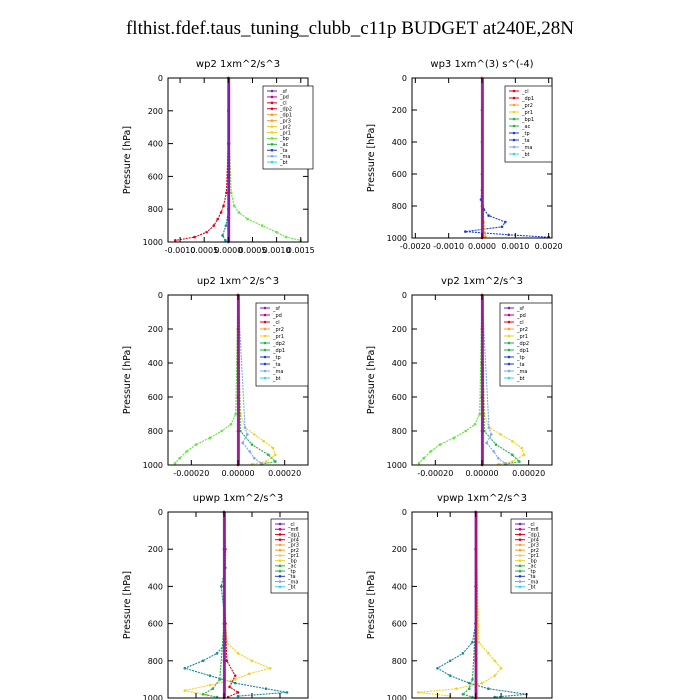  What do you see at coordinates (238, 498) in the screenshot?
I see `chart-title: upwp 1xm^2/s^3` at bounding box center [238, 498].